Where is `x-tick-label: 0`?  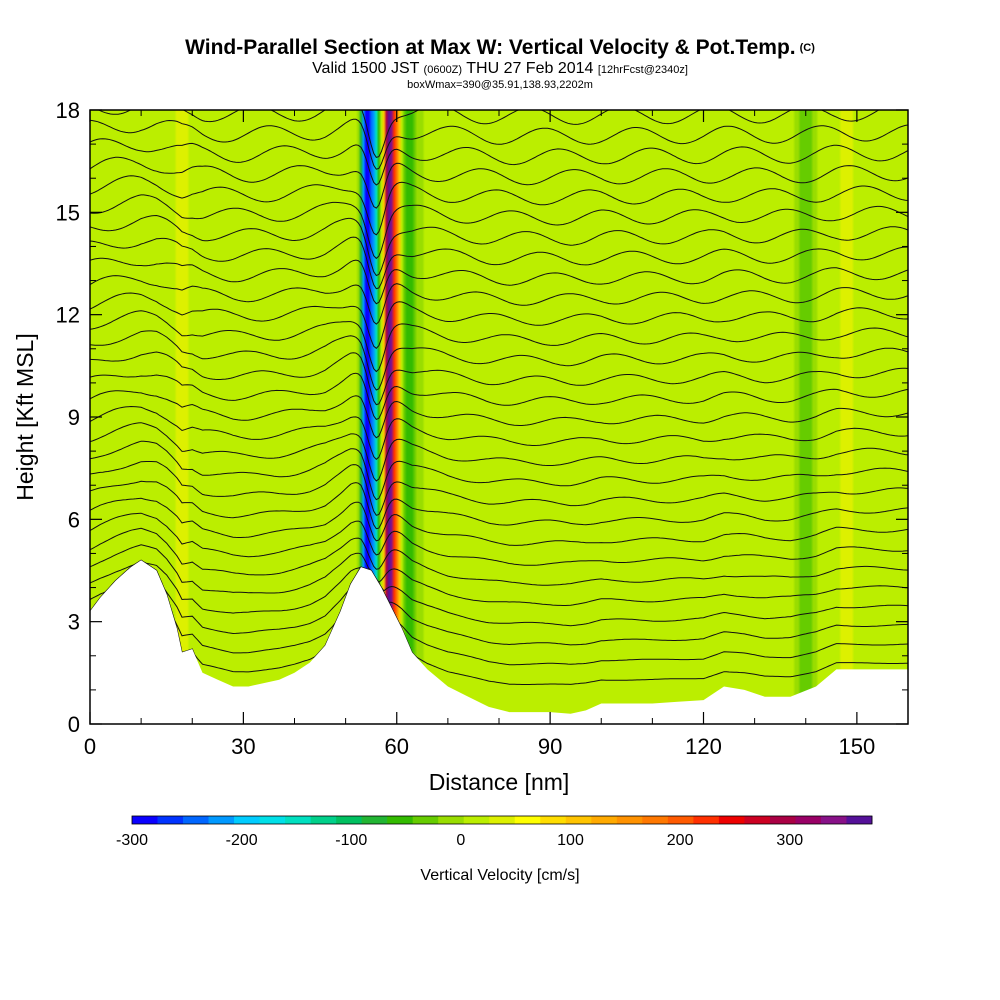
x-tick-label: 0 is located at coordinates (90, 746).